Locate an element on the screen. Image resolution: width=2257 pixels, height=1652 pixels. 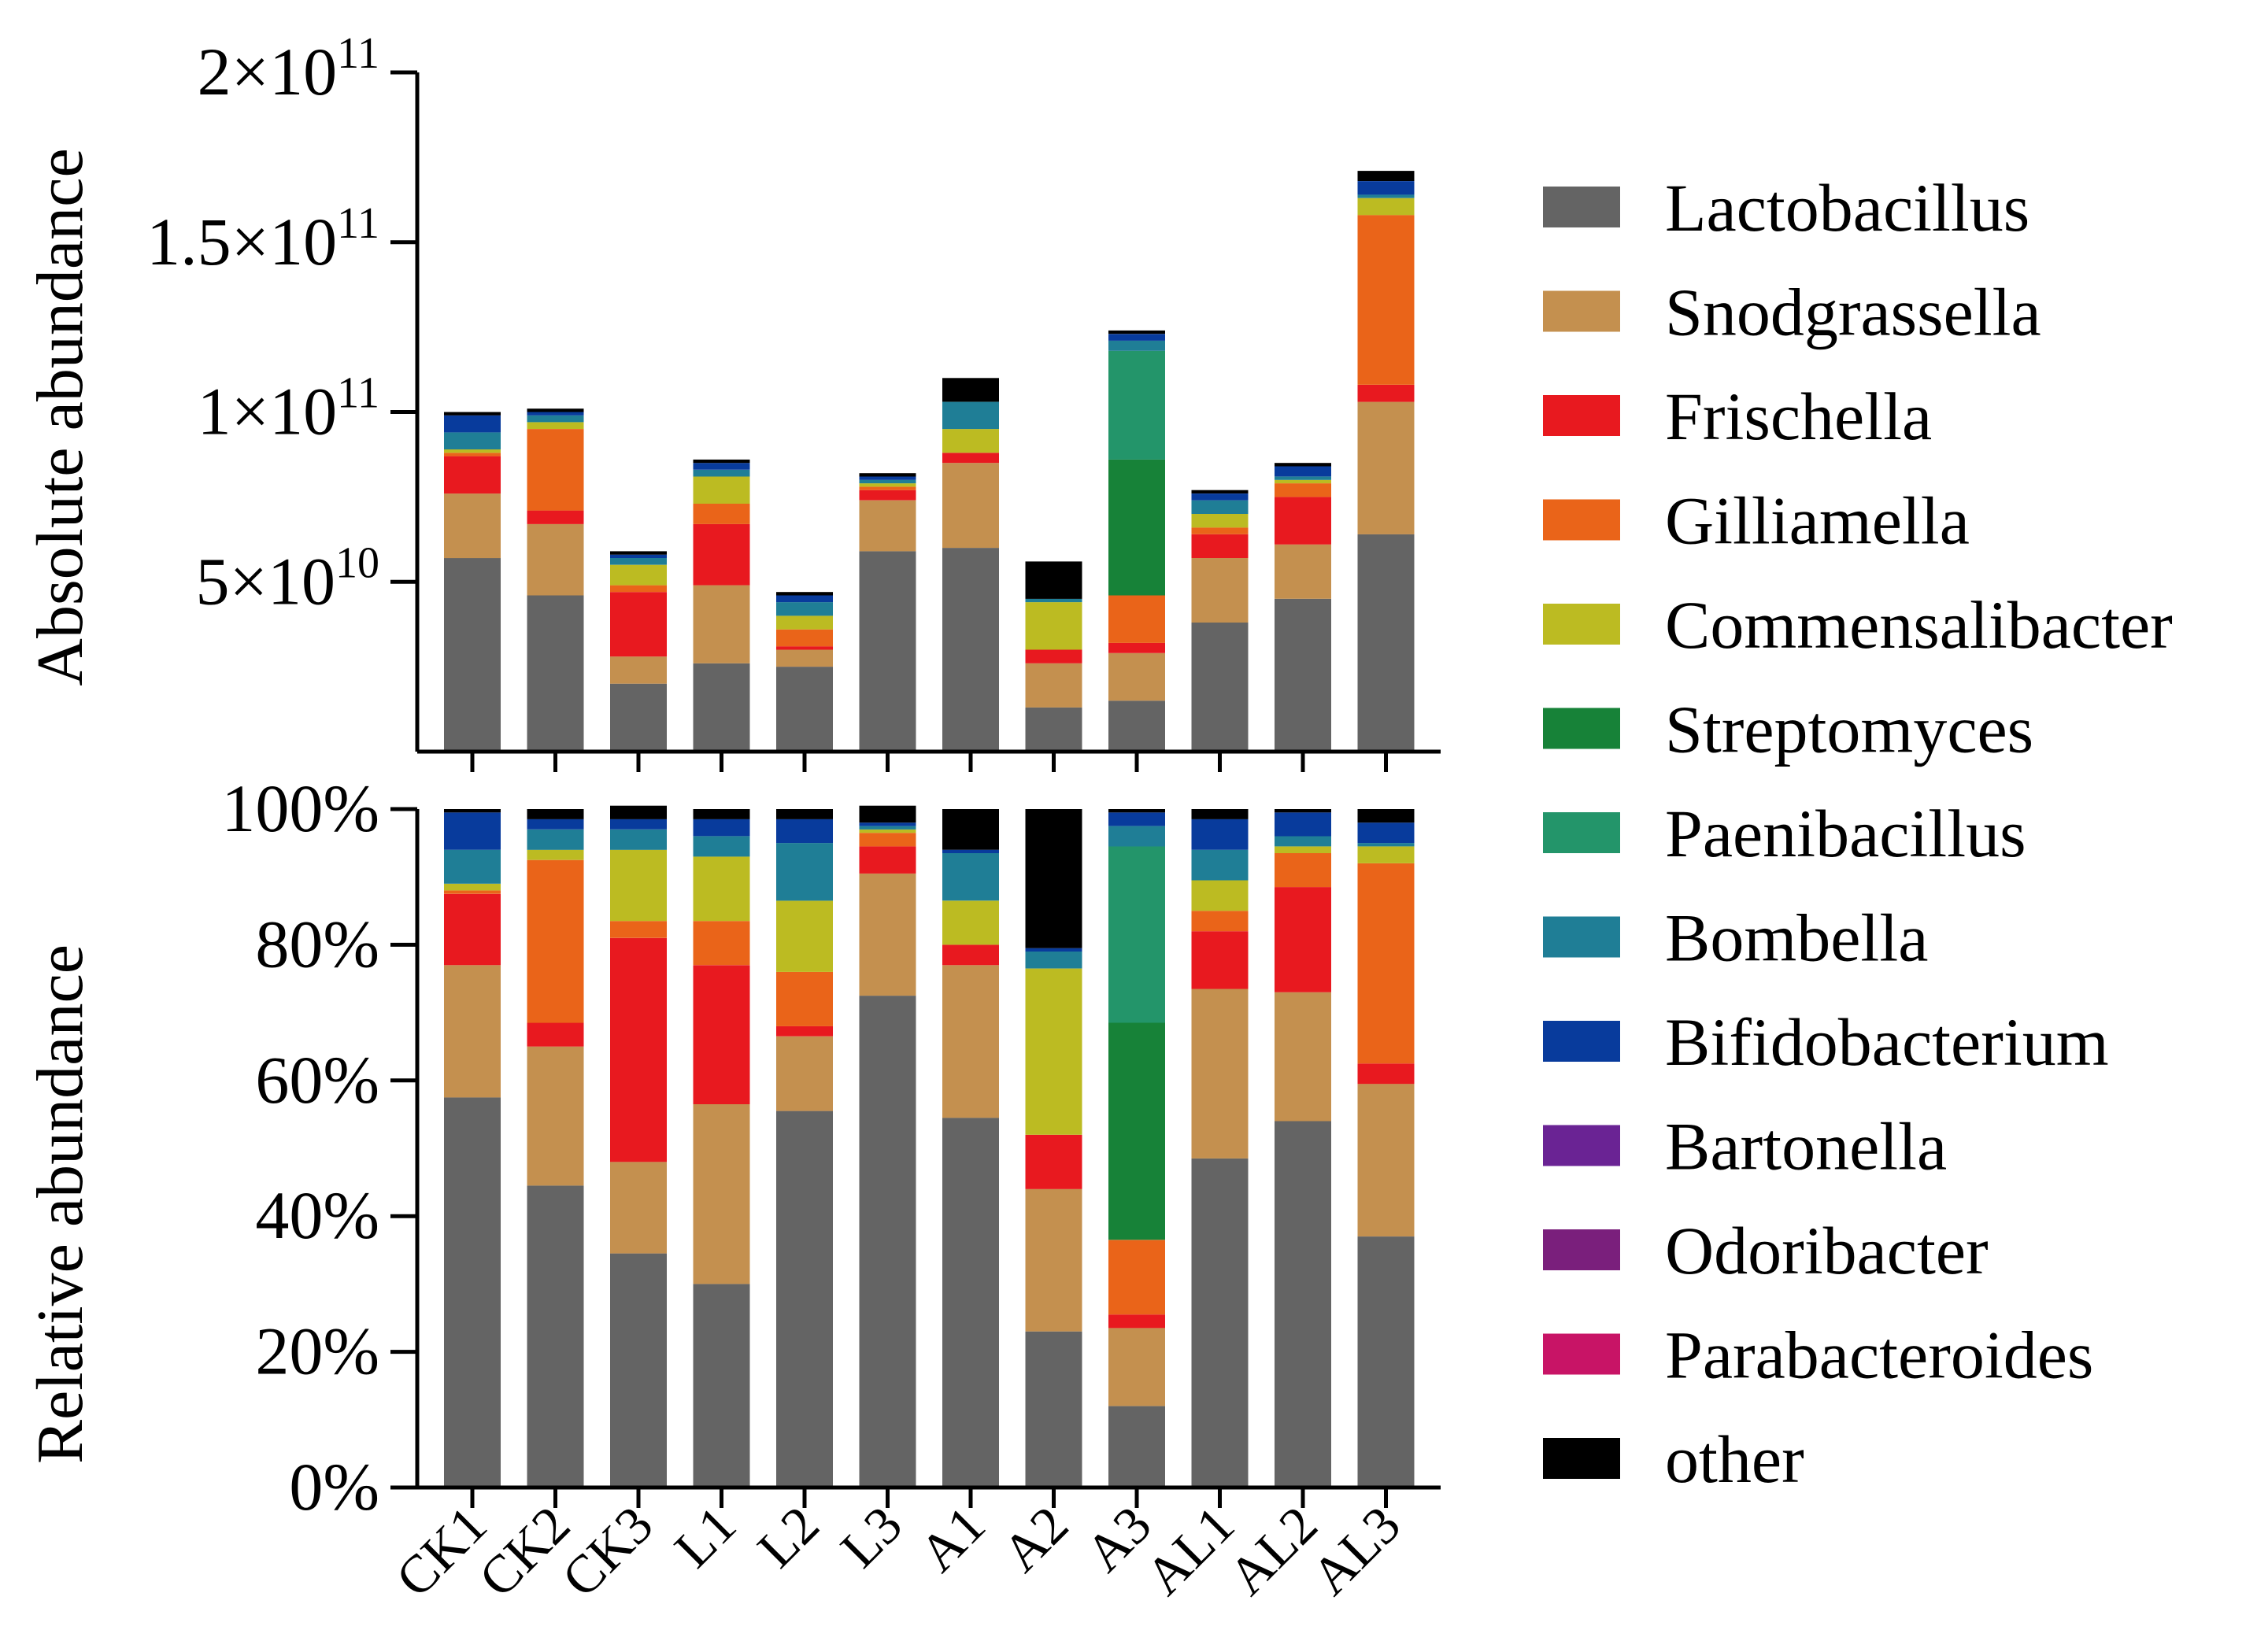
x-tick-label-al2: AL2 is located at coordinates (1273, 1551).